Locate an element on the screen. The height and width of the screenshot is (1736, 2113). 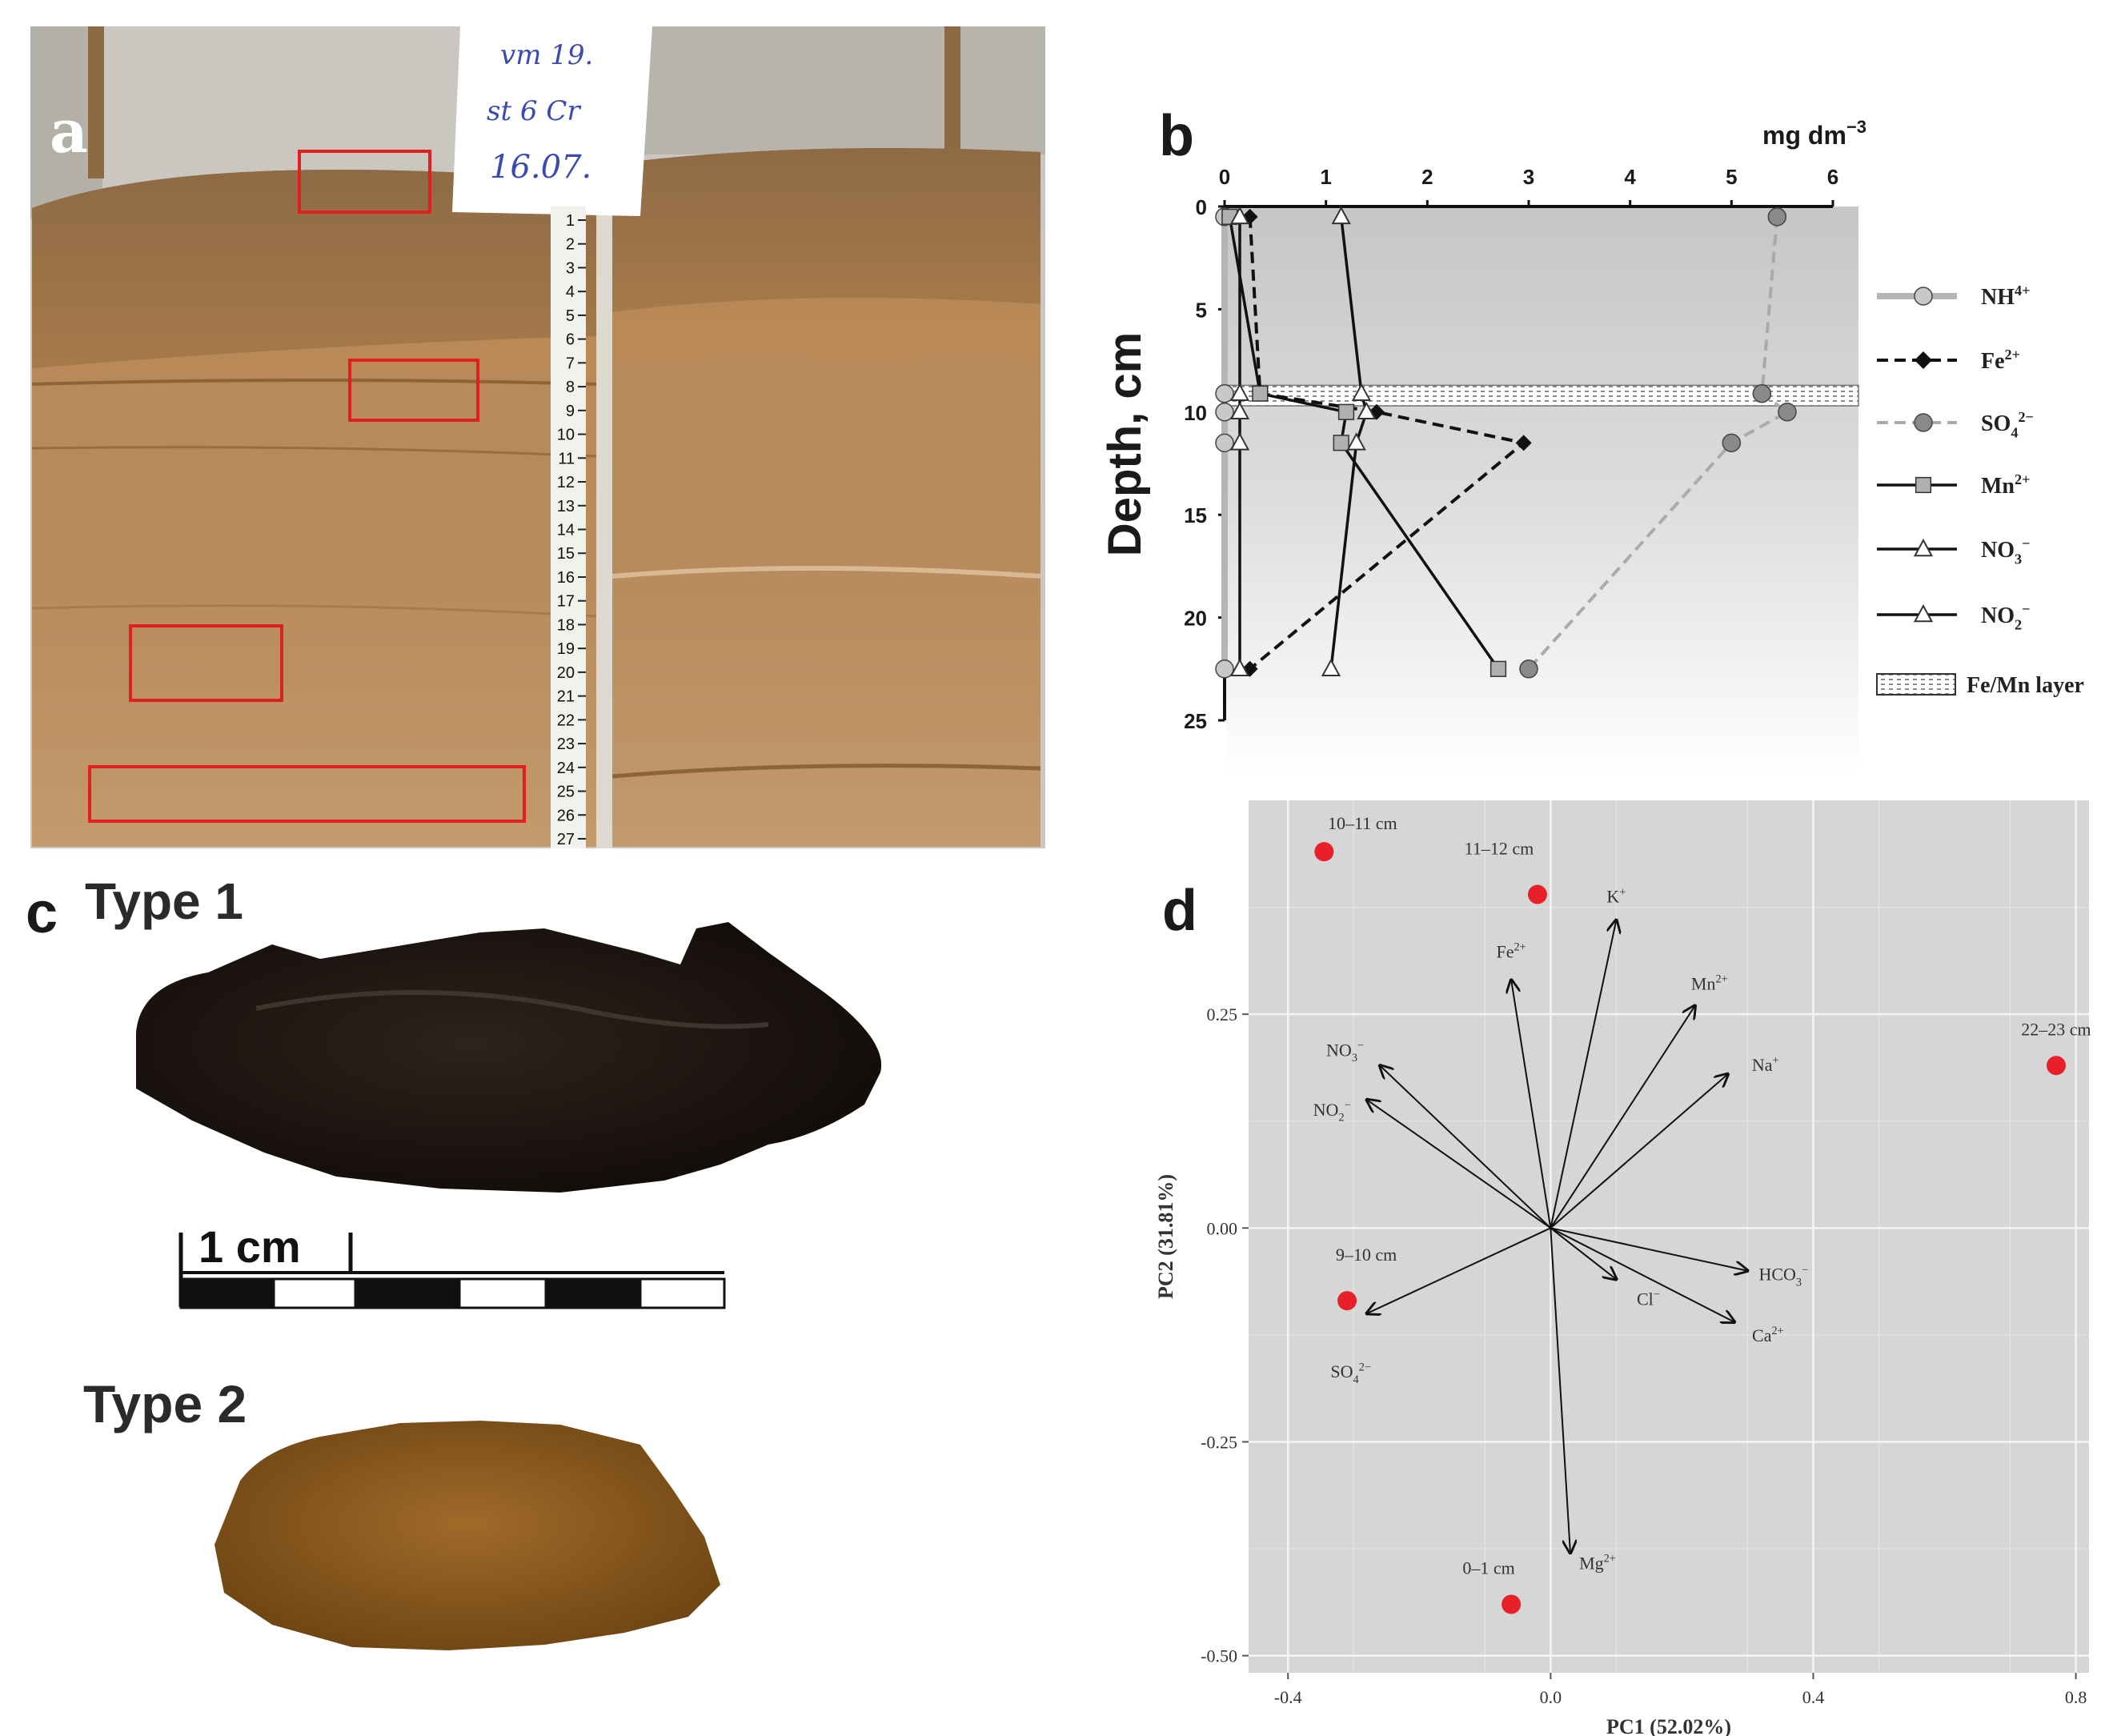
ruler-tick-label: 14 is located at coordinates (566, 531).